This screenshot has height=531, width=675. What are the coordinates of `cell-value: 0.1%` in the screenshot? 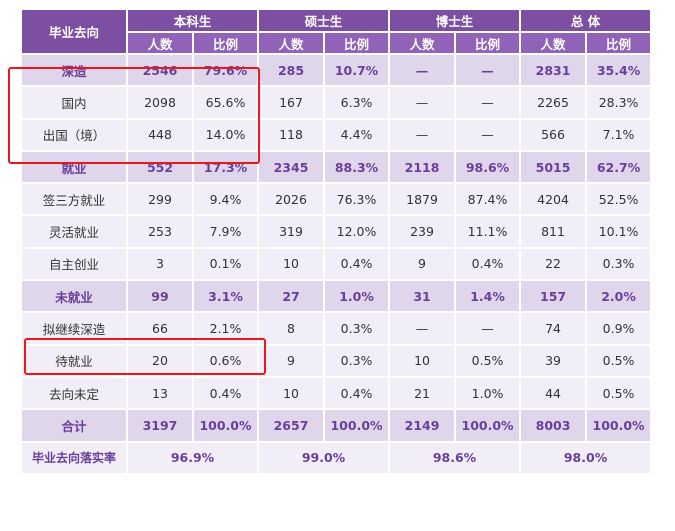 It's located at (226, 264).